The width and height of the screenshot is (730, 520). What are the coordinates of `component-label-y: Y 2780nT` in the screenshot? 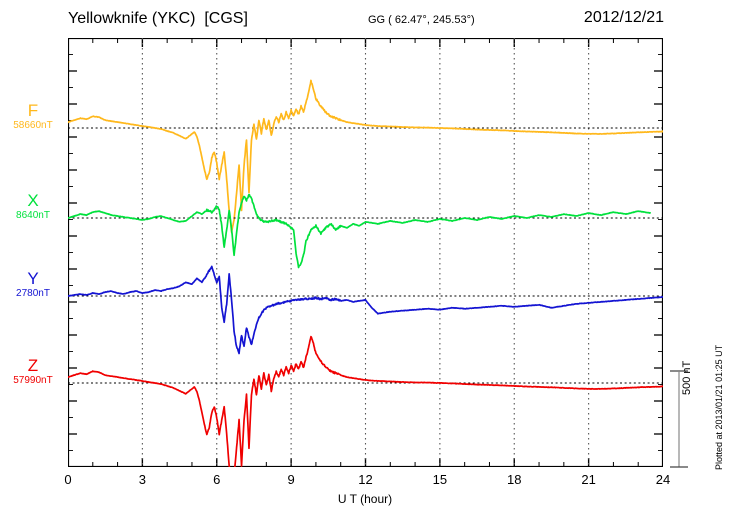 It's located at (33, 285).